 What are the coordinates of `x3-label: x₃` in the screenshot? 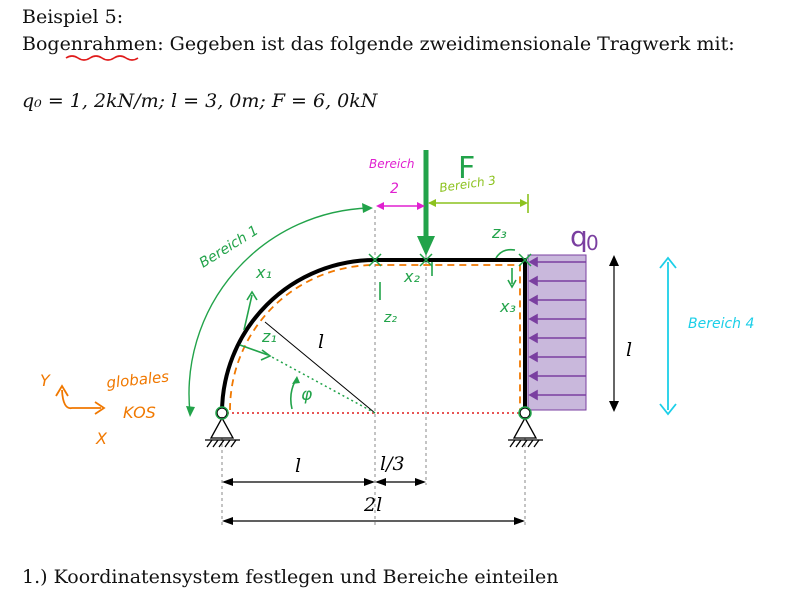 It's located at (507, 306).